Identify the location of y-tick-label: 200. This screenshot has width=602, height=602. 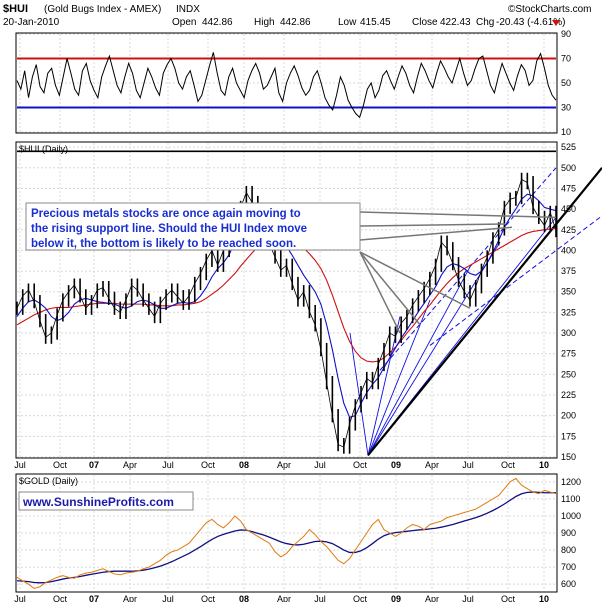
(568, 416).